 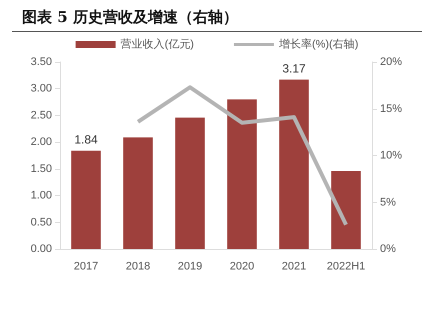 I want to click on y-tick-label: 3.00, so click(x=41, y=88).